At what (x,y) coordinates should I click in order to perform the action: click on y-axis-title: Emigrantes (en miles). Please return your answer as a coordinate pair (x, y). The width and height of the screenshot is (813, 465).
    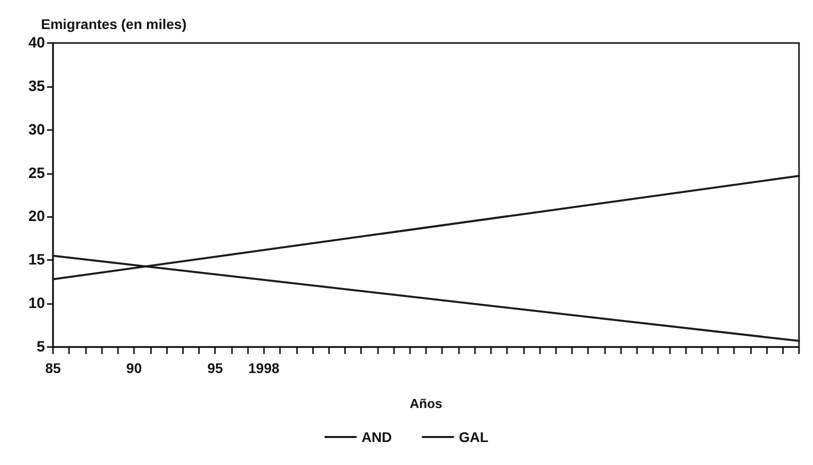
    Looking at the image, I should click on (113, 24).